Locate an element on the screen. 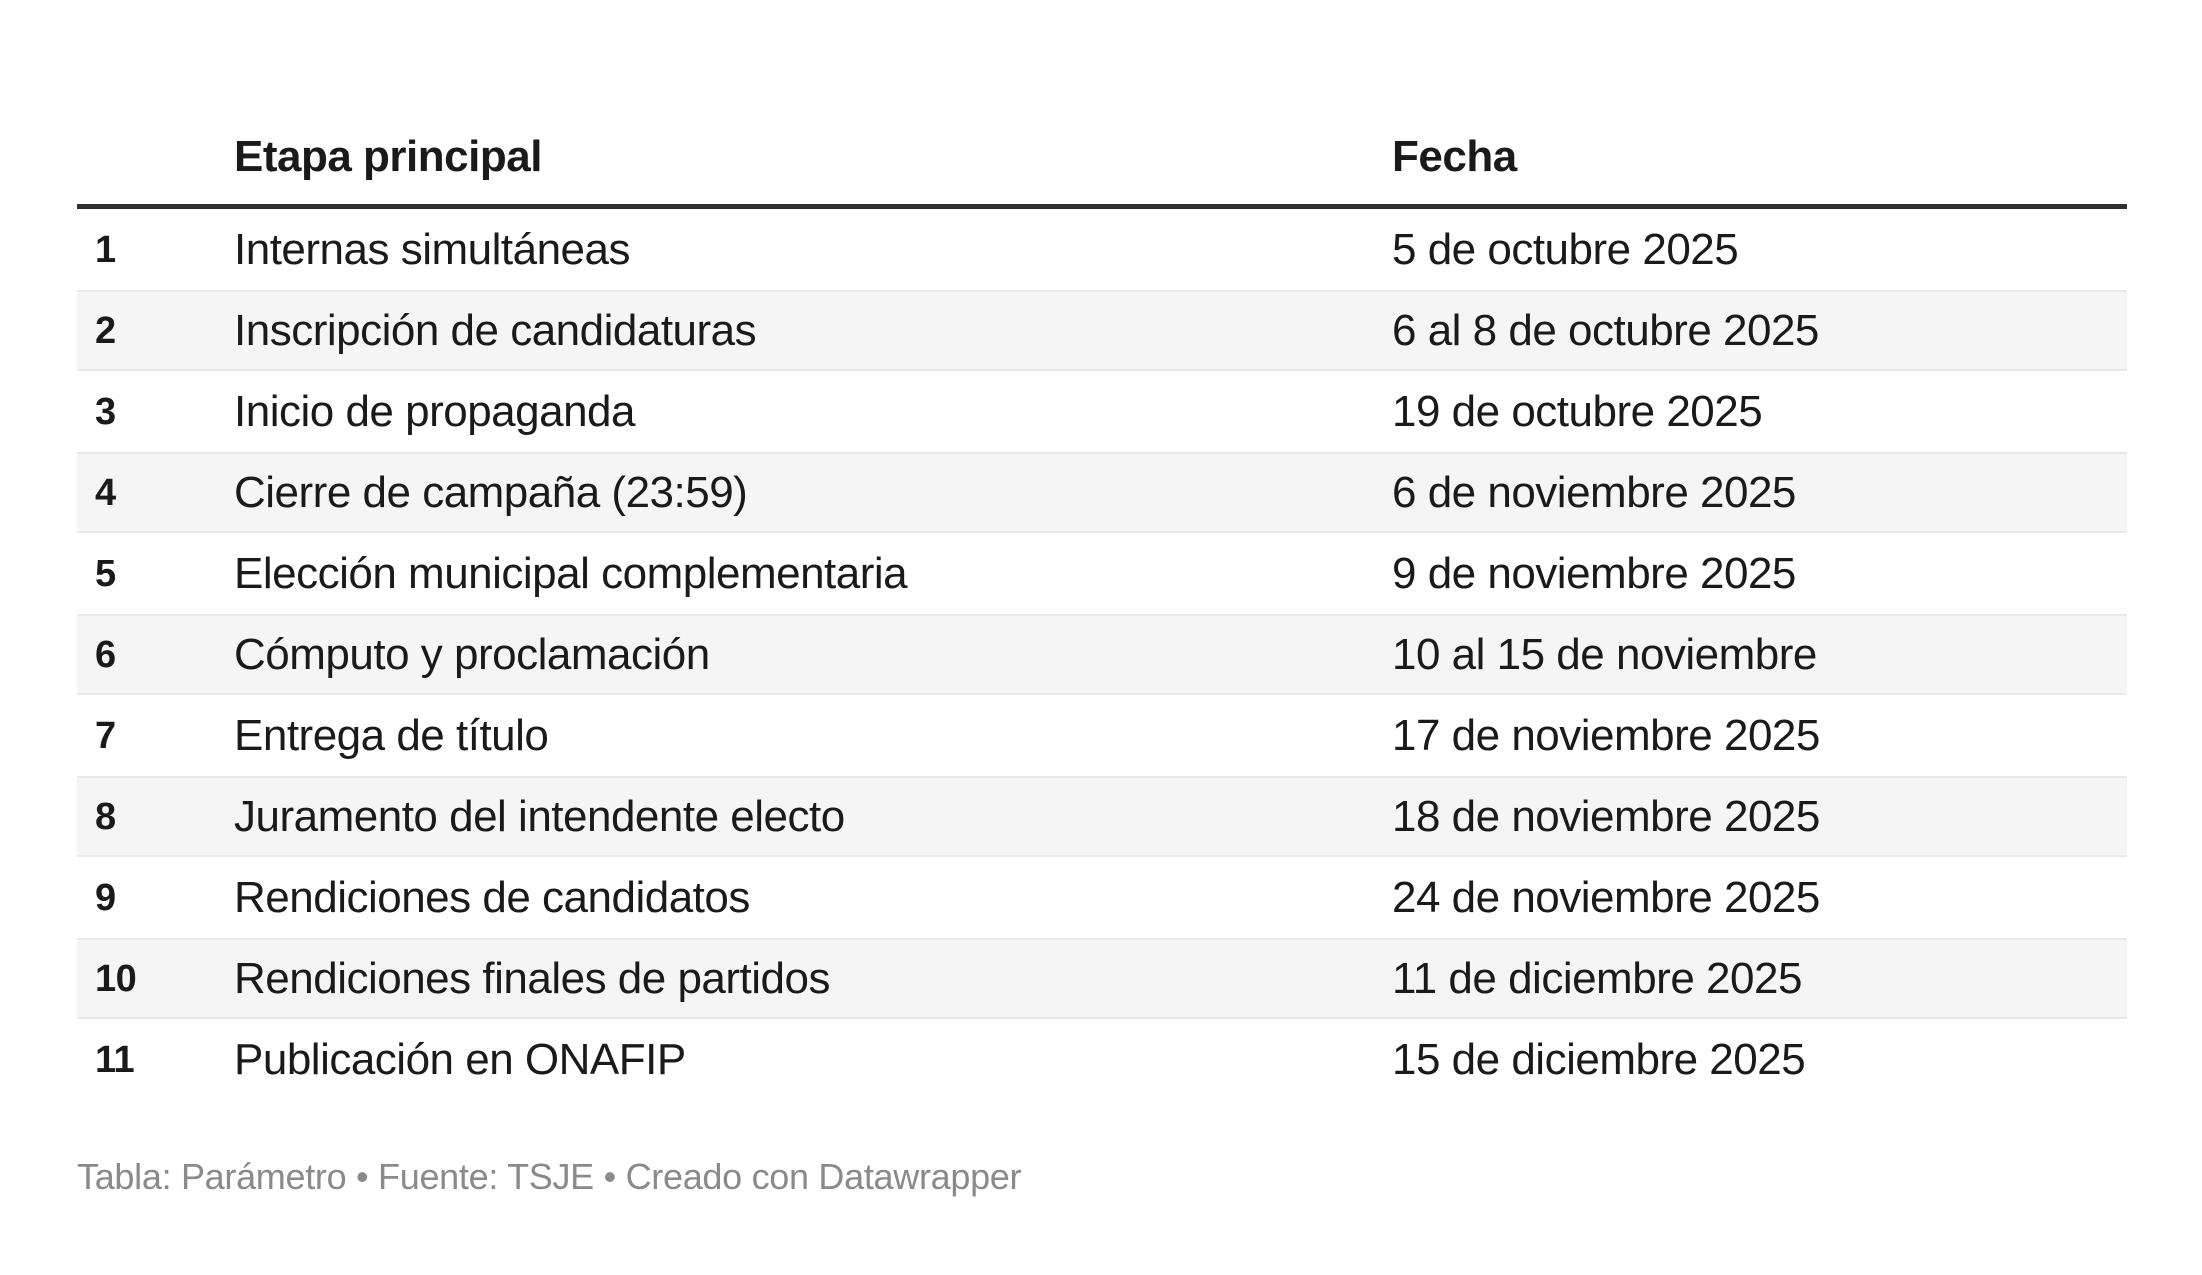  column-header-etapa: Etapa principal is located at coordinates (388, 156).